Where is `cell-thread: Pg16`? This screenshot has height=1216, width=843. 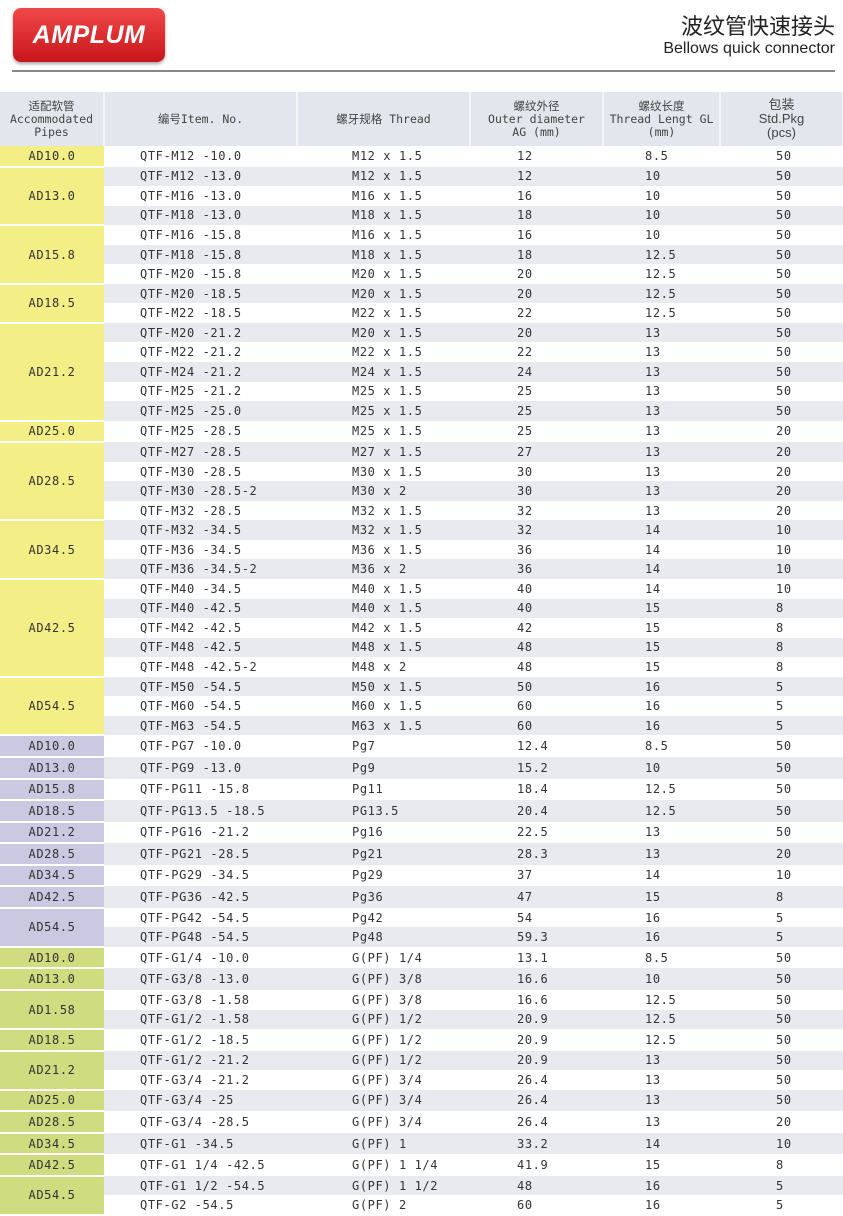
cell-thread: Pg16 is located at coordinates (368, 832).